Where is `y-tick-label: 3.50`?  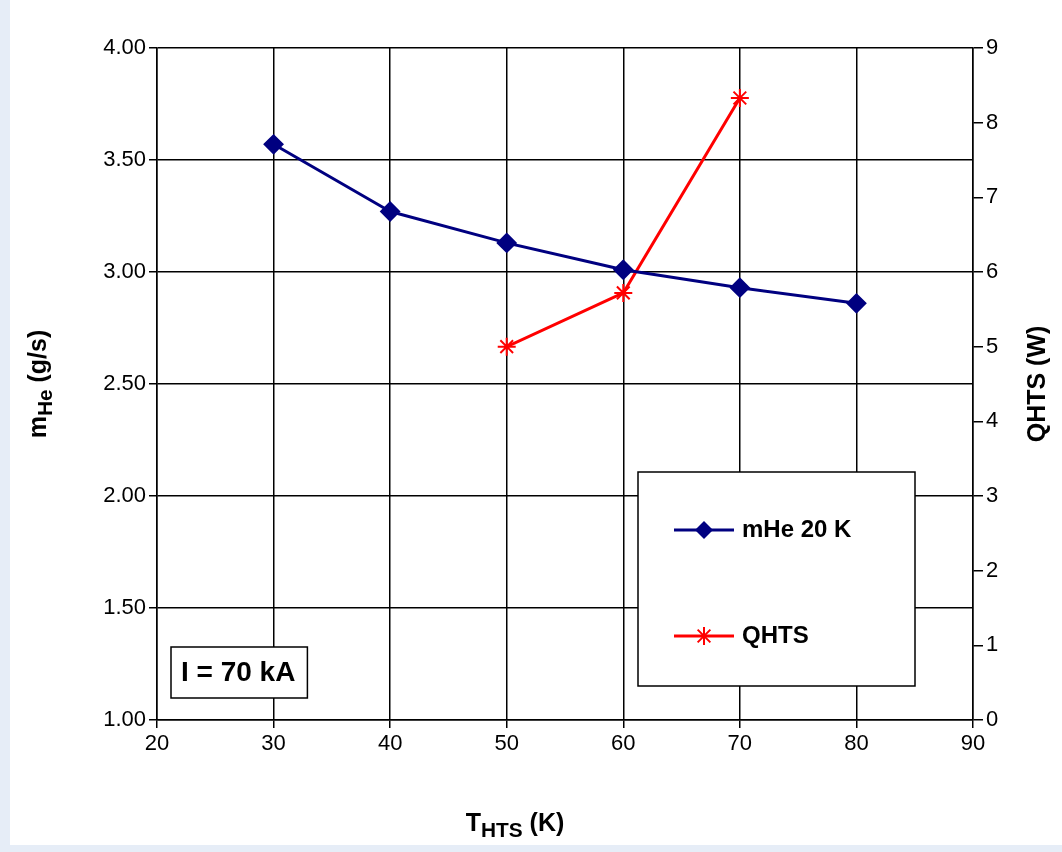 y-tick-label: 3.50 is located at coordinates (124, 159).